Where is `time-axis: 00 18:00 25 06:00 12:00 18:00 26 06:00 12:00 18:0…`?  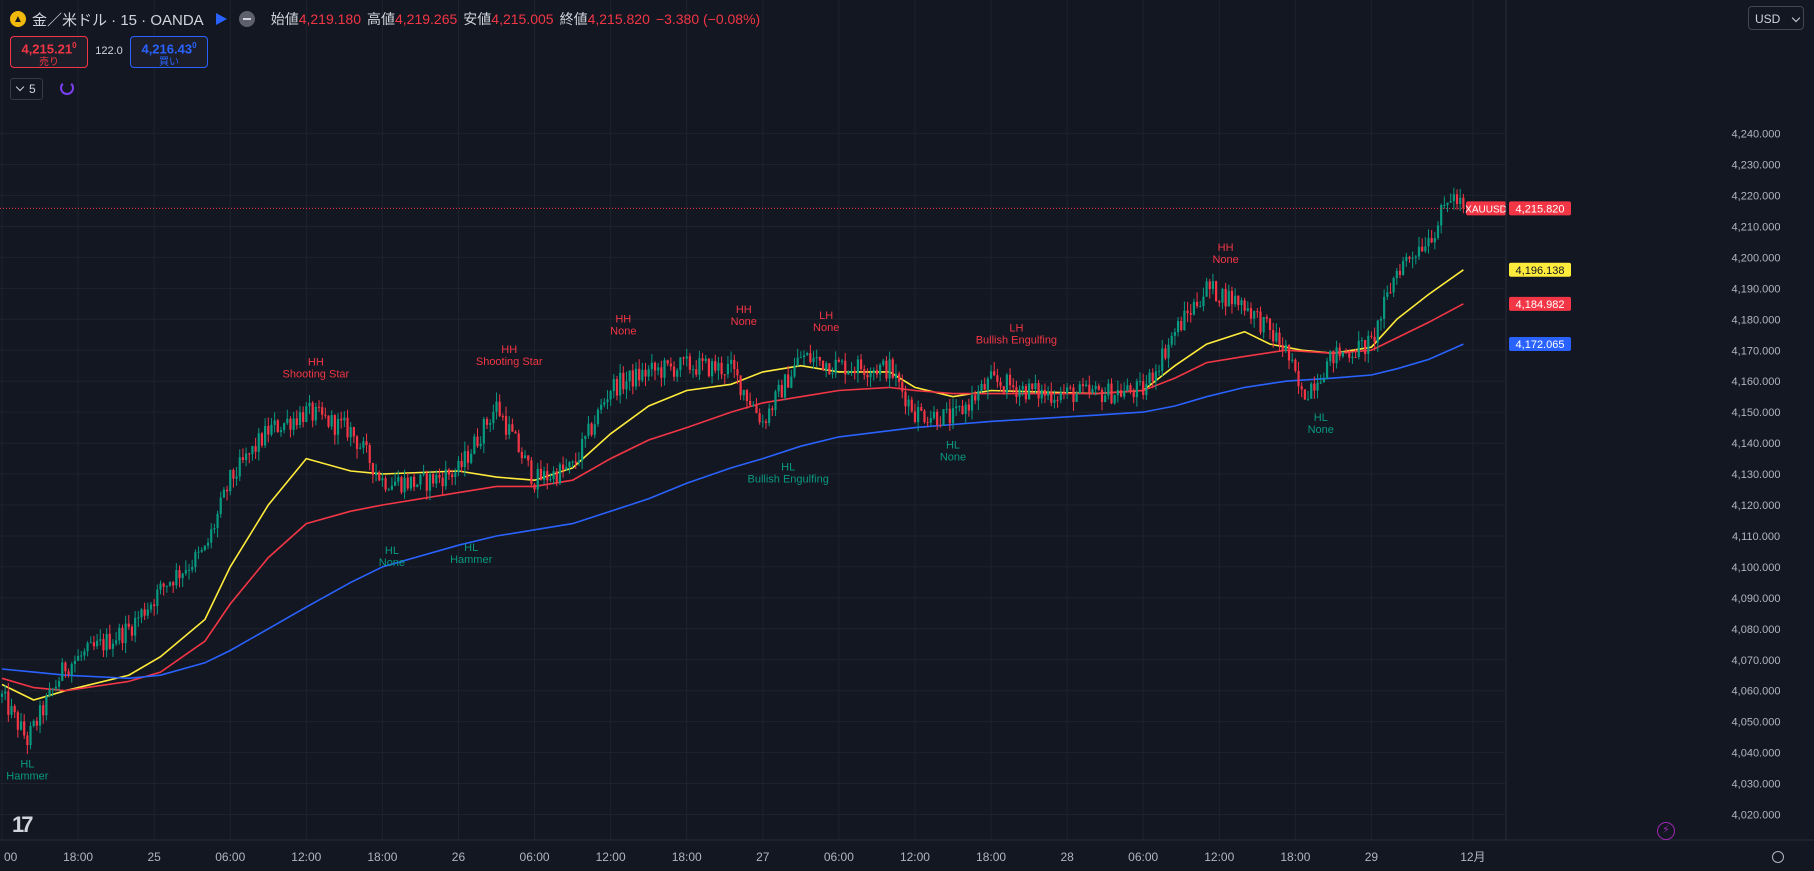
time-axis: 00 18:00 25 06:00 12:00 18:00 26 06:00 12:00 18:0… is located at coordinates (907, 855).